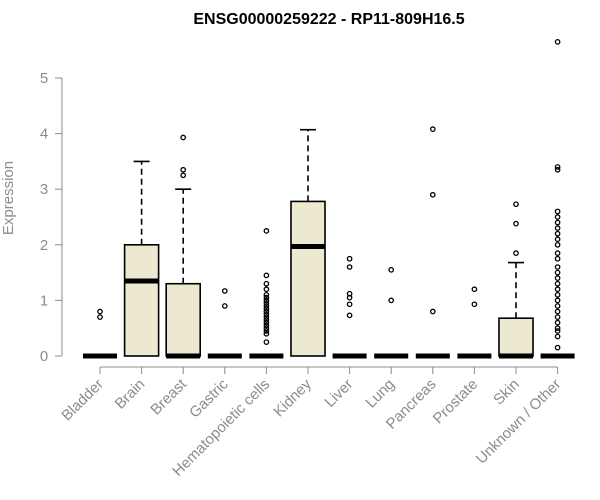 This screenshot has width=600, height=500. Describe the element at coordinates (44, 245) in the screenshot. I see `y-tick-label: 2` at that location.